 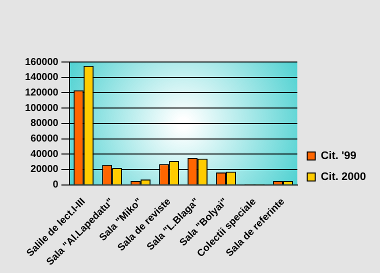 What do you see at coordinates (55, 185) in the screenshot?
I see `y-tick-label: 0` at bounding box center [55, 185].